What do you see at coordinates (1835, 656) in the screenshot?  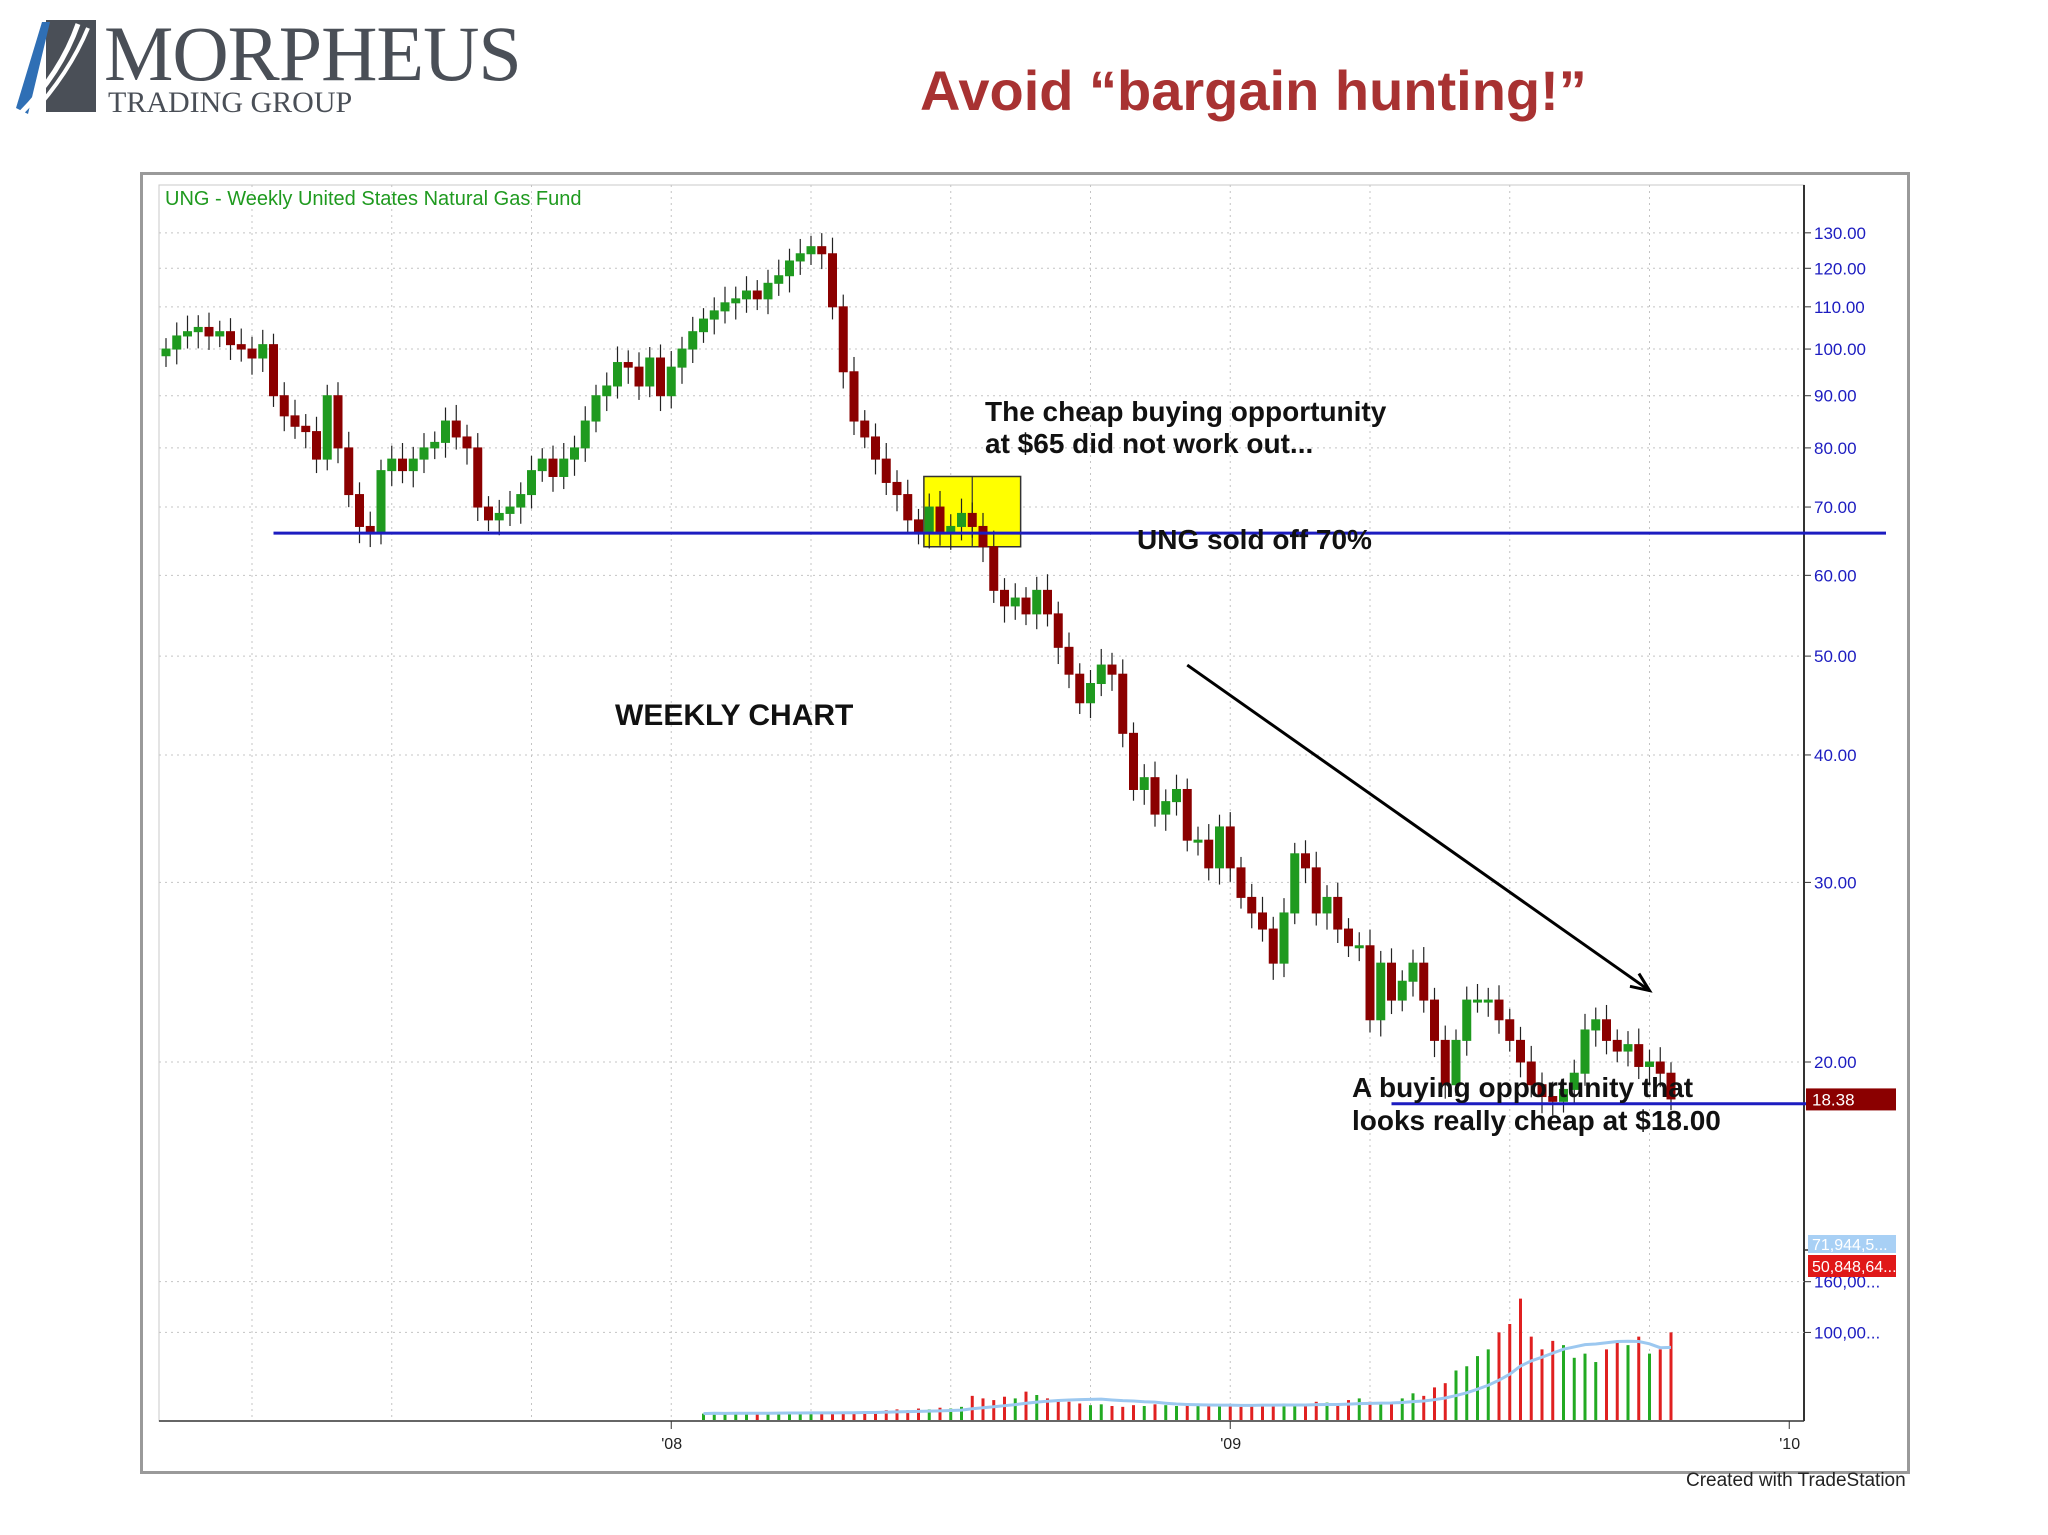 I see `y-tick-label: 50.00` at bounding box center [1835, 656].